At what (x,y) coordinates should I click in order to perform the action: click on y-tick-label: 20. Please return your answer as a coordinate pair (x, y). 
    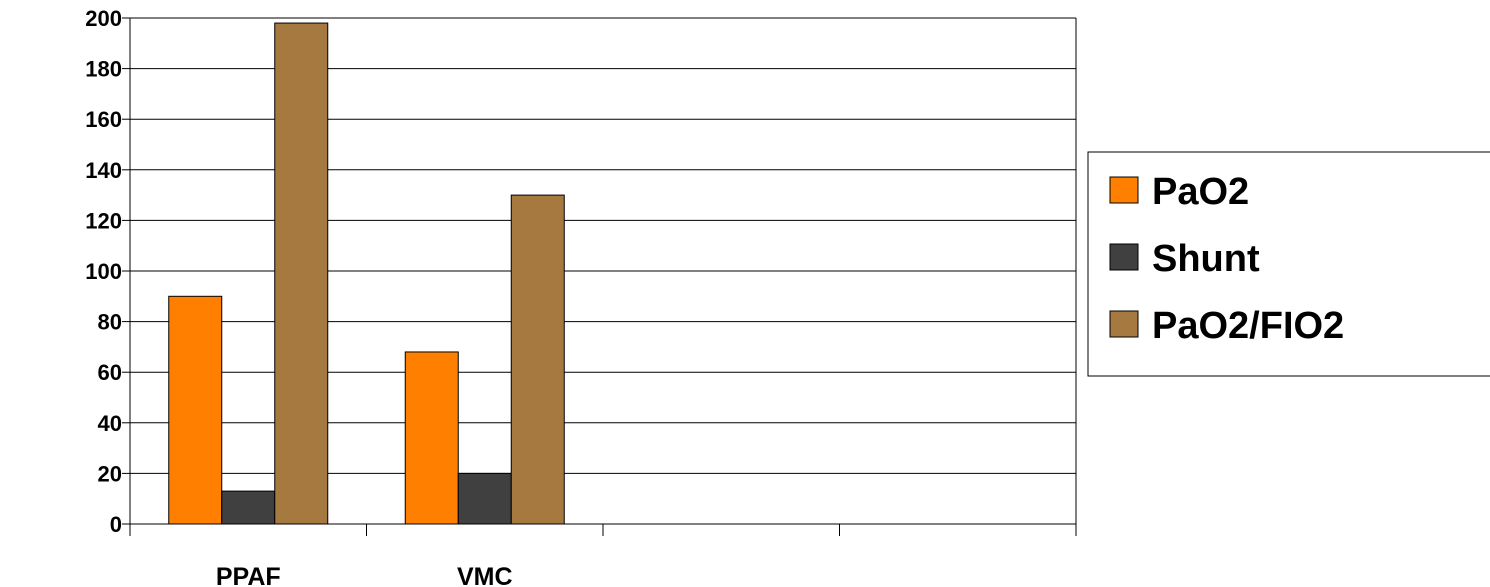
    Looking at the image, I should click on (110, 473).